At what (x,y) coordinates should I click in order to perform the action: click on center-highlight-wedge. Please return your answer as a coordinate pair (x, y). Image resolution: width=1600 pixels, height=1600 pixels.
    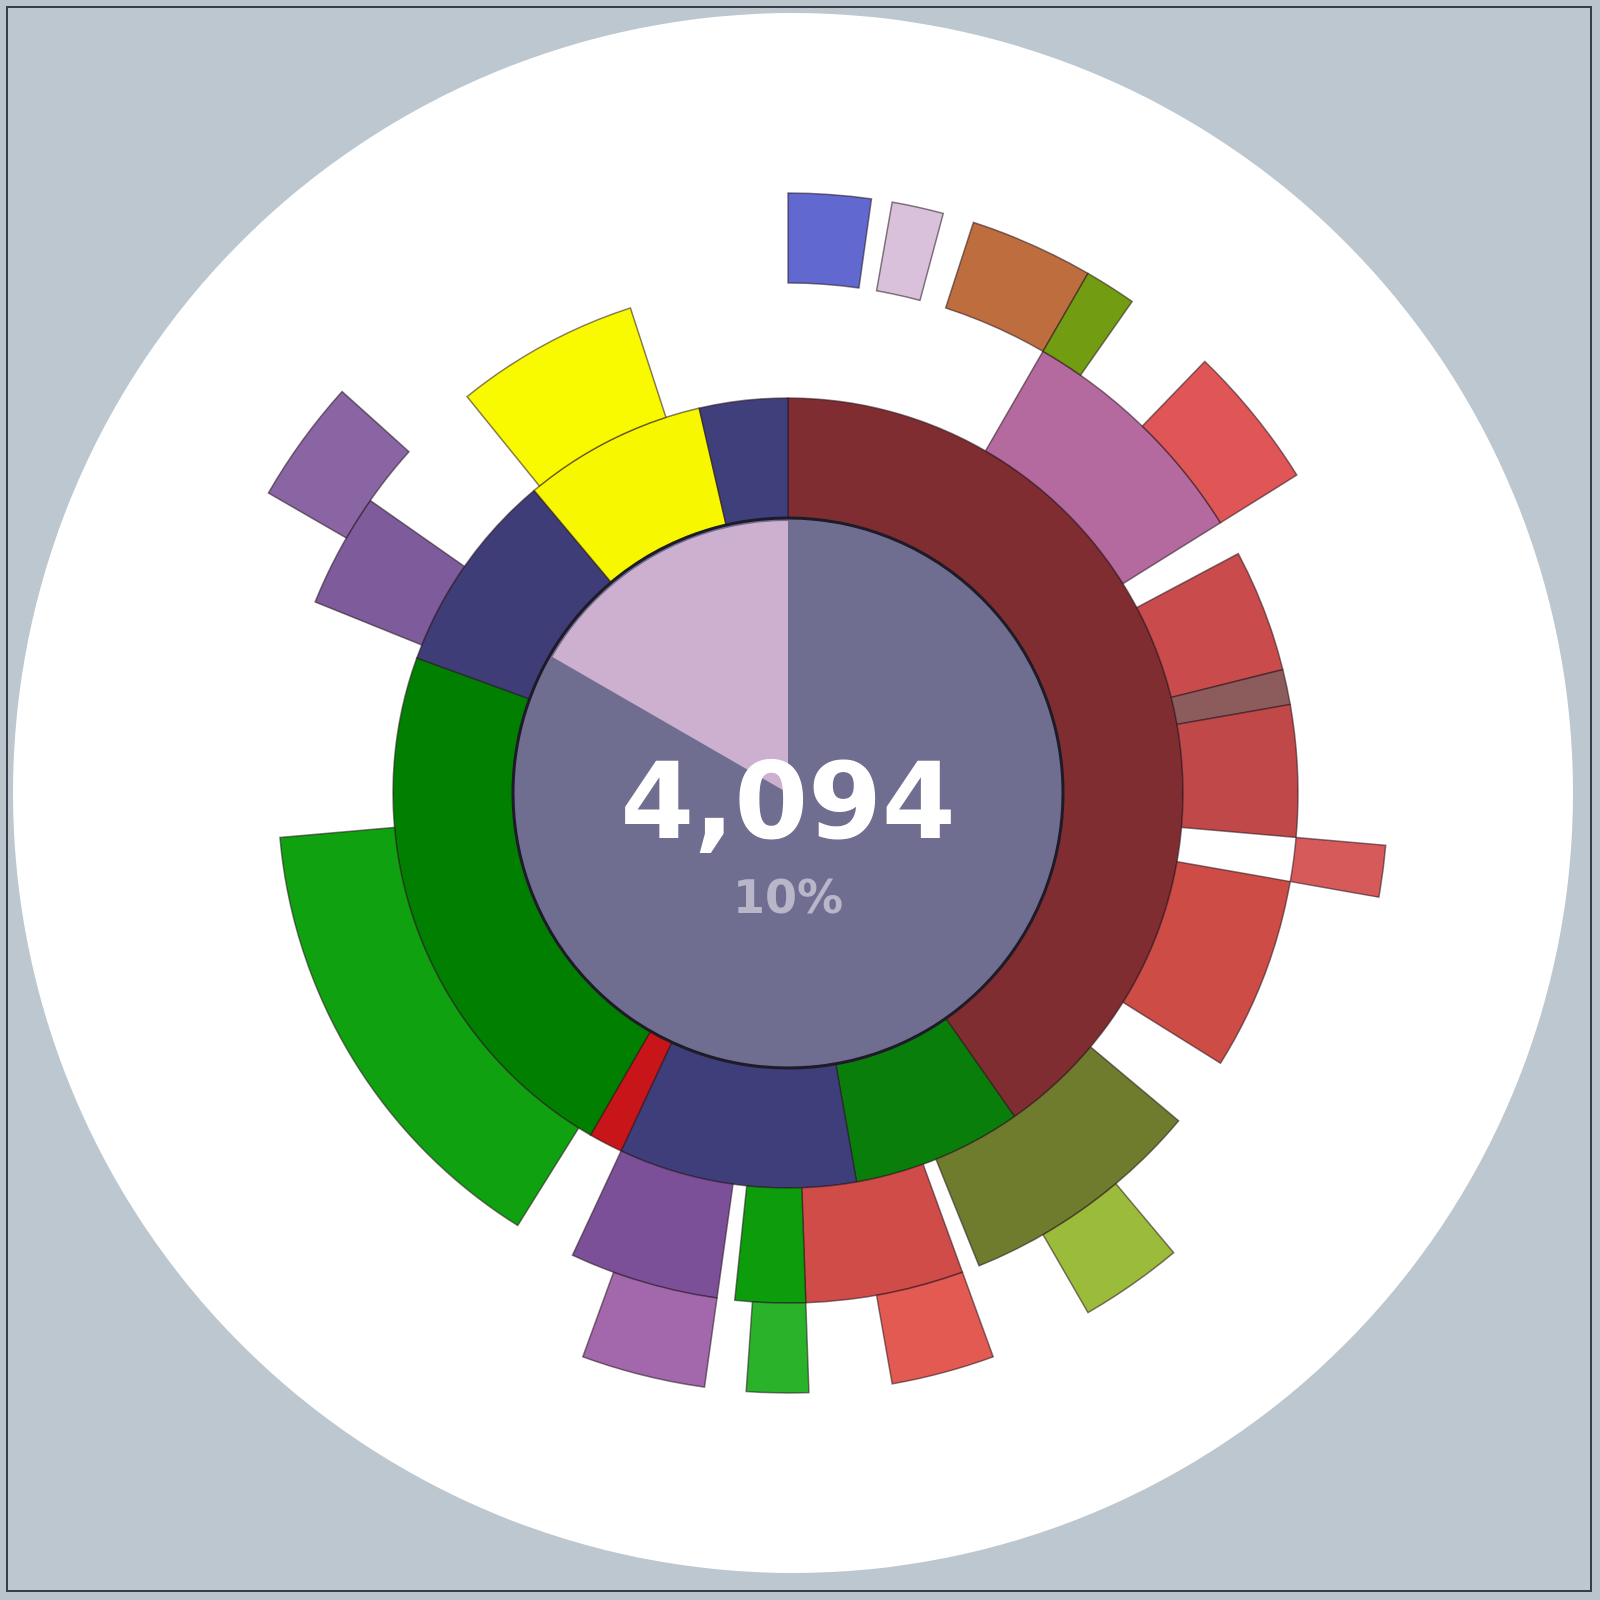
    Looking at the image, I should click on (670, 657).